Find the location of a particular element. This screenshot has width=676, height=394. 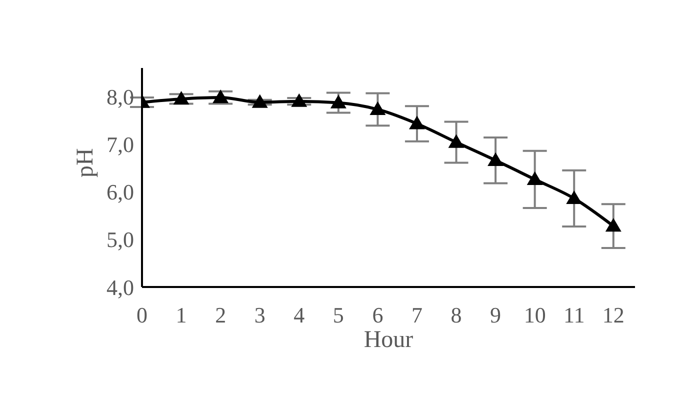

x-tick-label: 3 is located at coordinates (260, 315).